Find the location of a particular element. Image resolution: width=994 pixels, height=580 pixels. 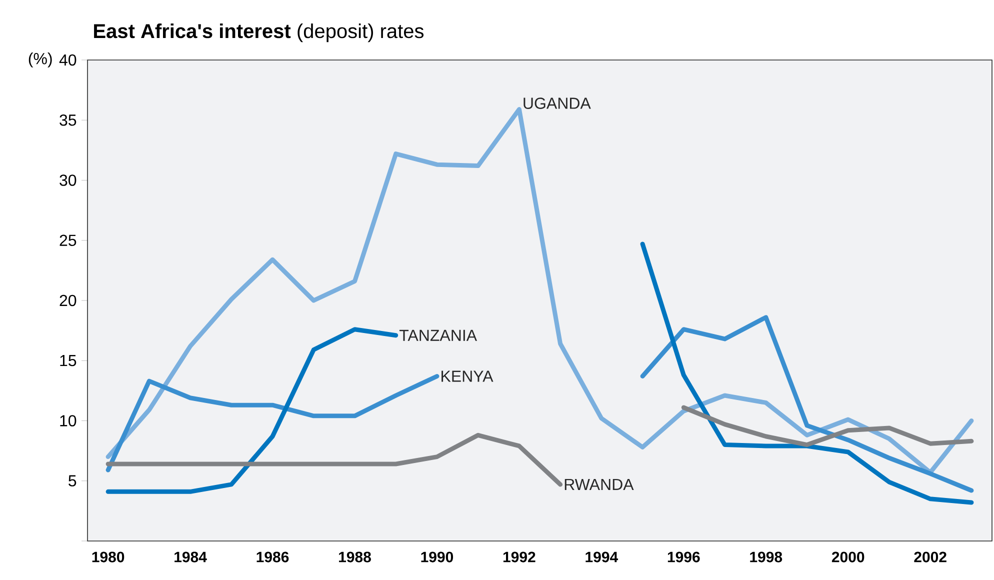

y-tick-label: 5 is located at coordinates (72, 480).